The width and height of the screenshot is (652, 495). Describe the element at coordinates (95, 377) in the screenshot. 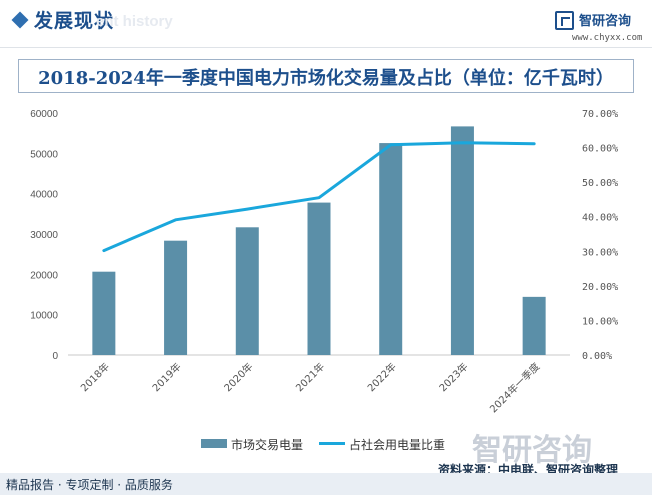

I see `x-tick-label: 2018年` at that location.